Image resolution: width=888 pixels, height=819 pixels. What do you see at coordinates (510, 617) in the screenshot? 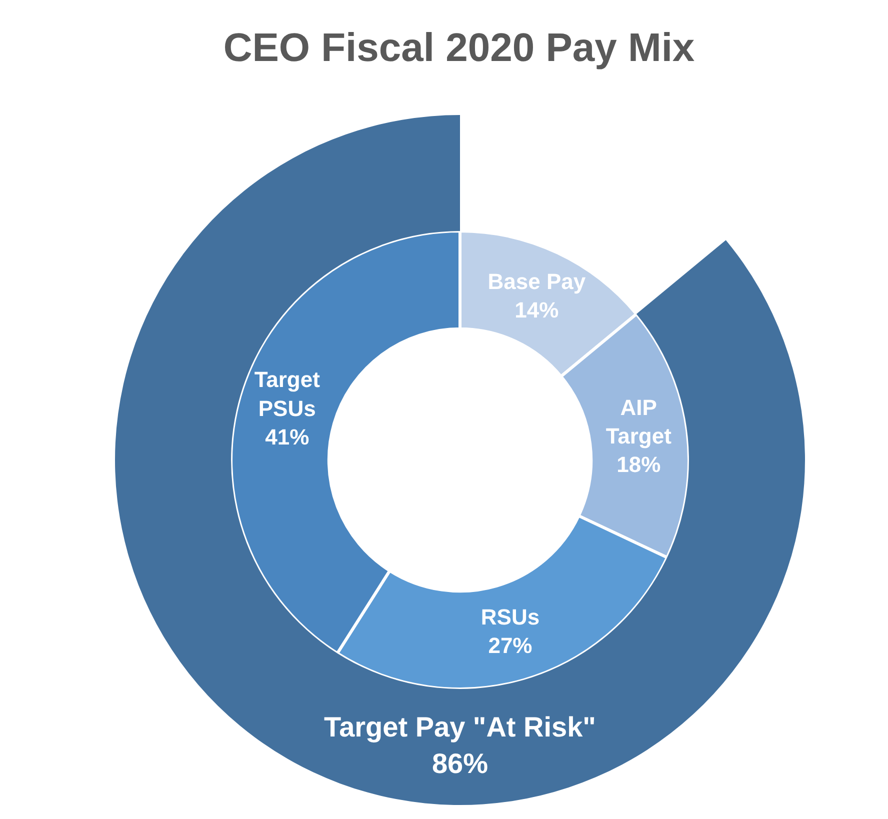
I see `slice-label: RSUs` at bounding box center [510, 617].